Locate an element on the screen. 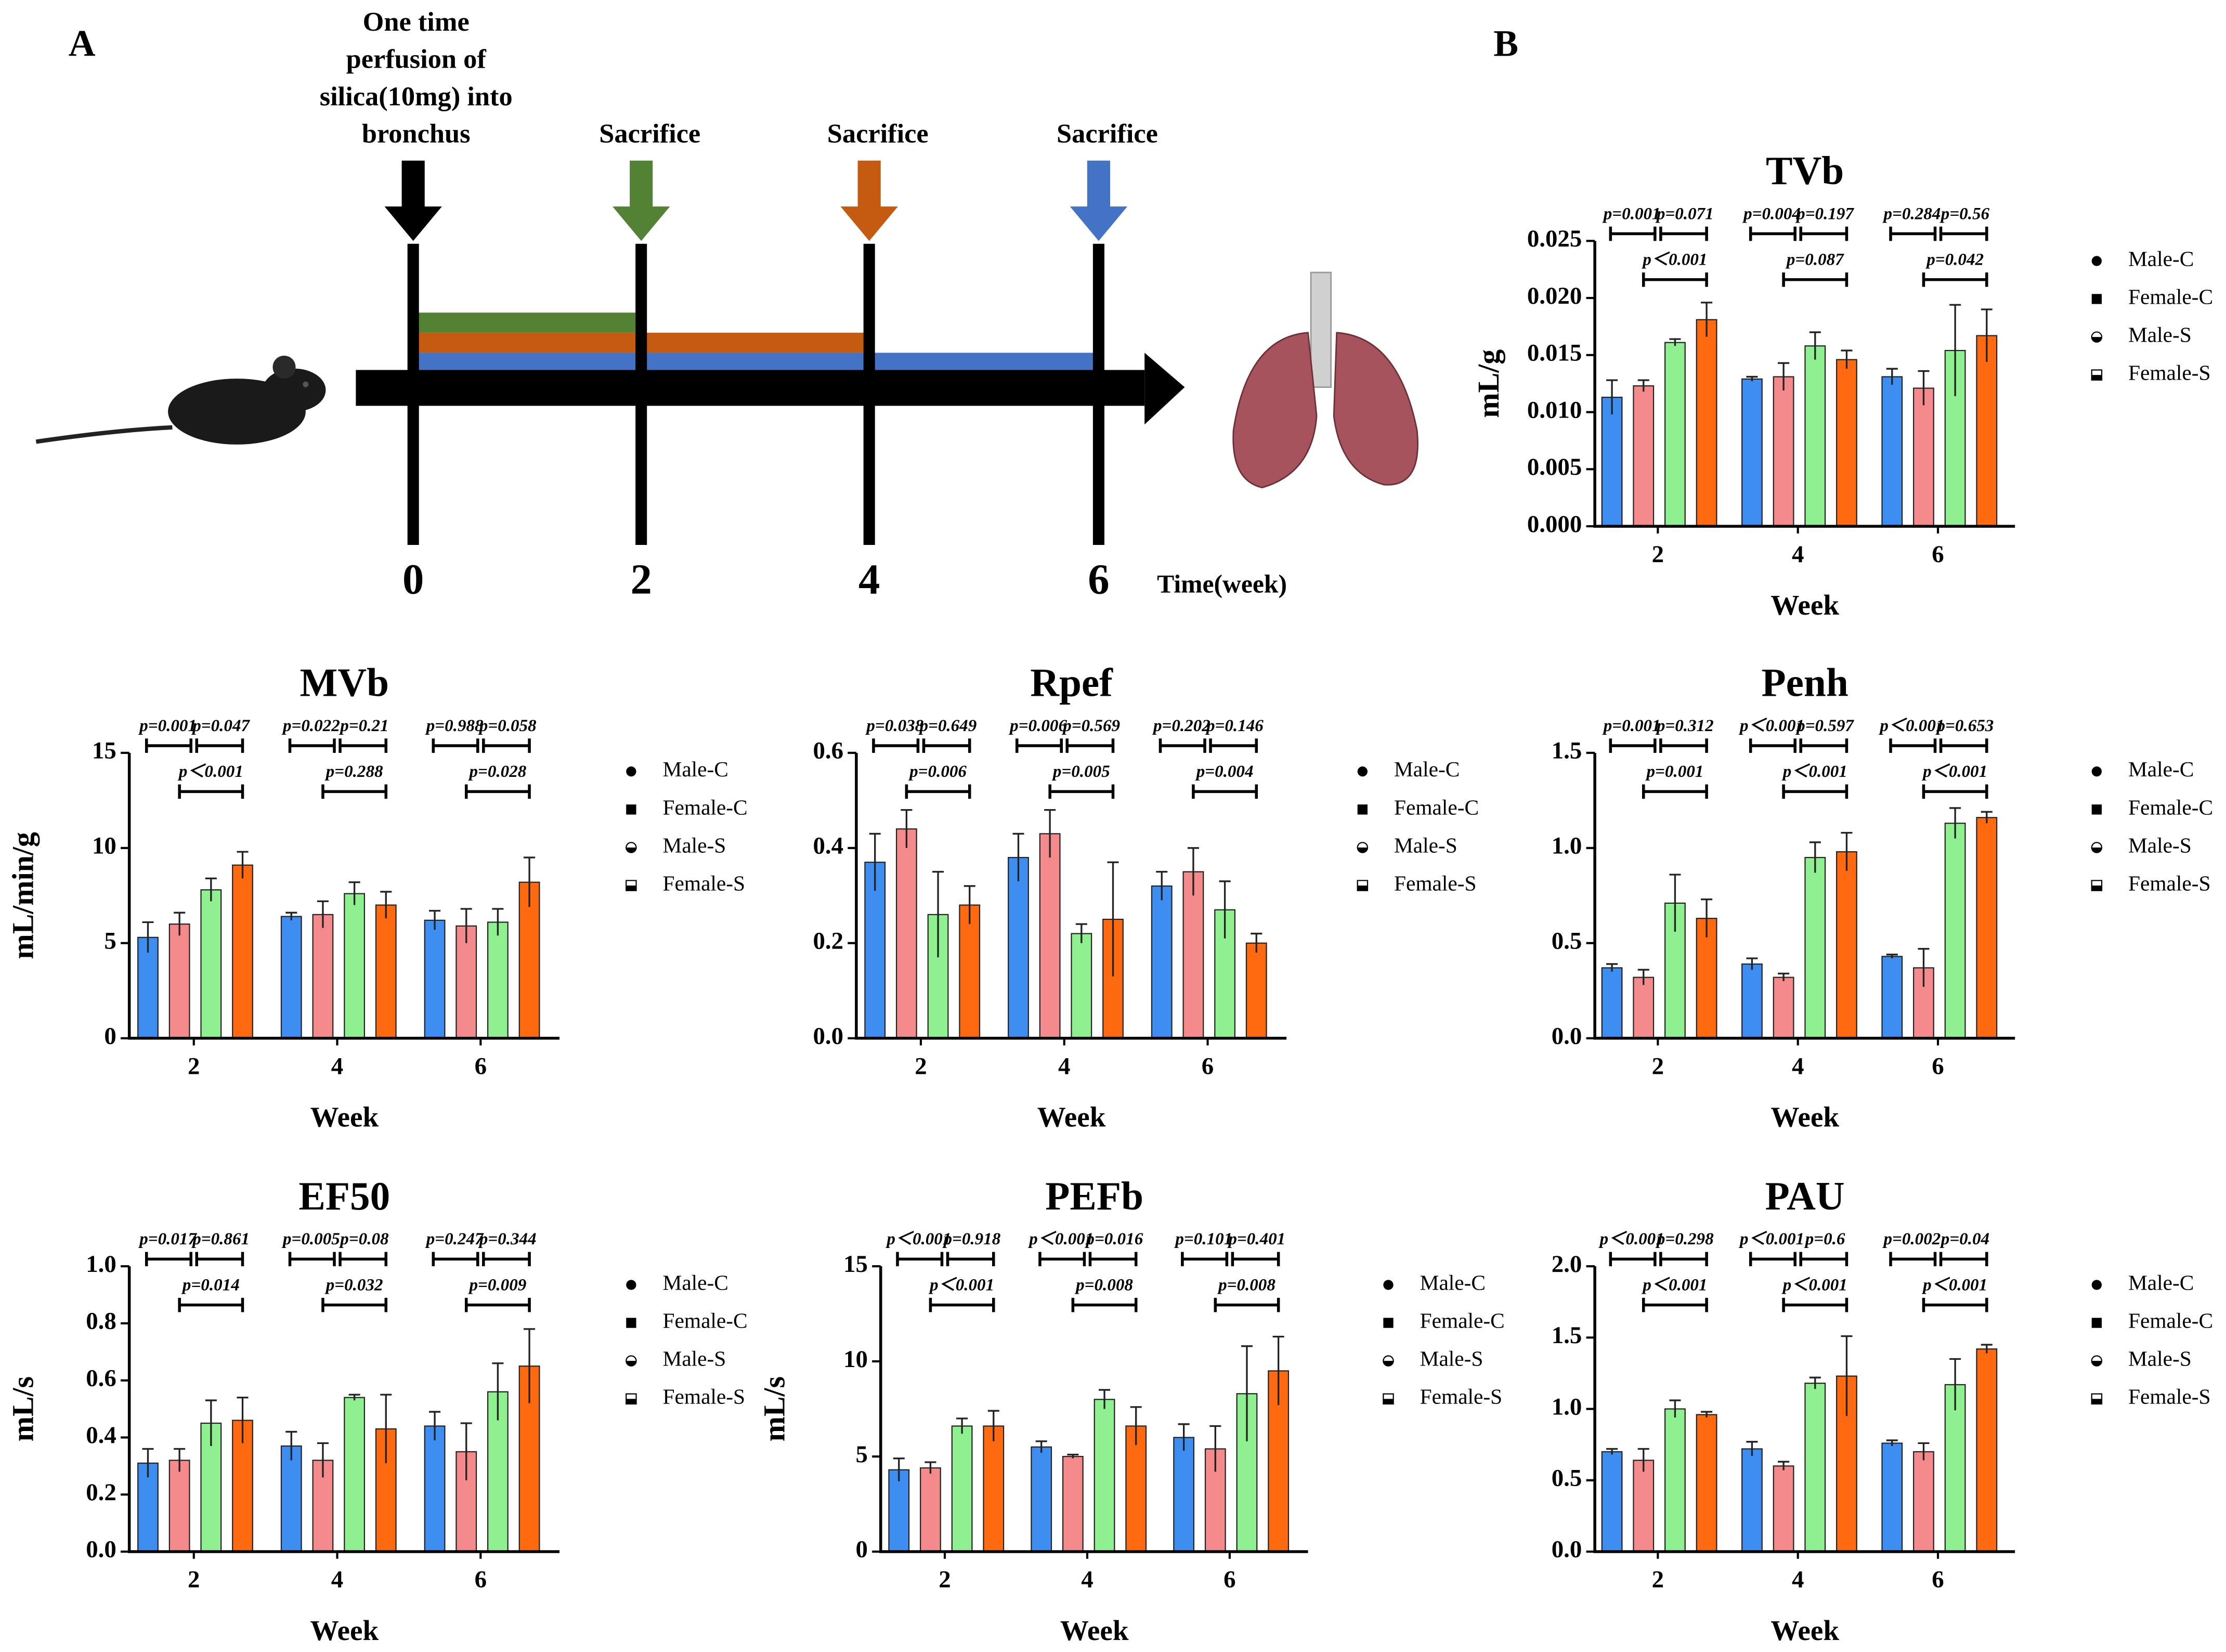 The height and width of the screenshot is (1652, 2226). x-tick-label: 4 is located at coordinates (337, 1579).